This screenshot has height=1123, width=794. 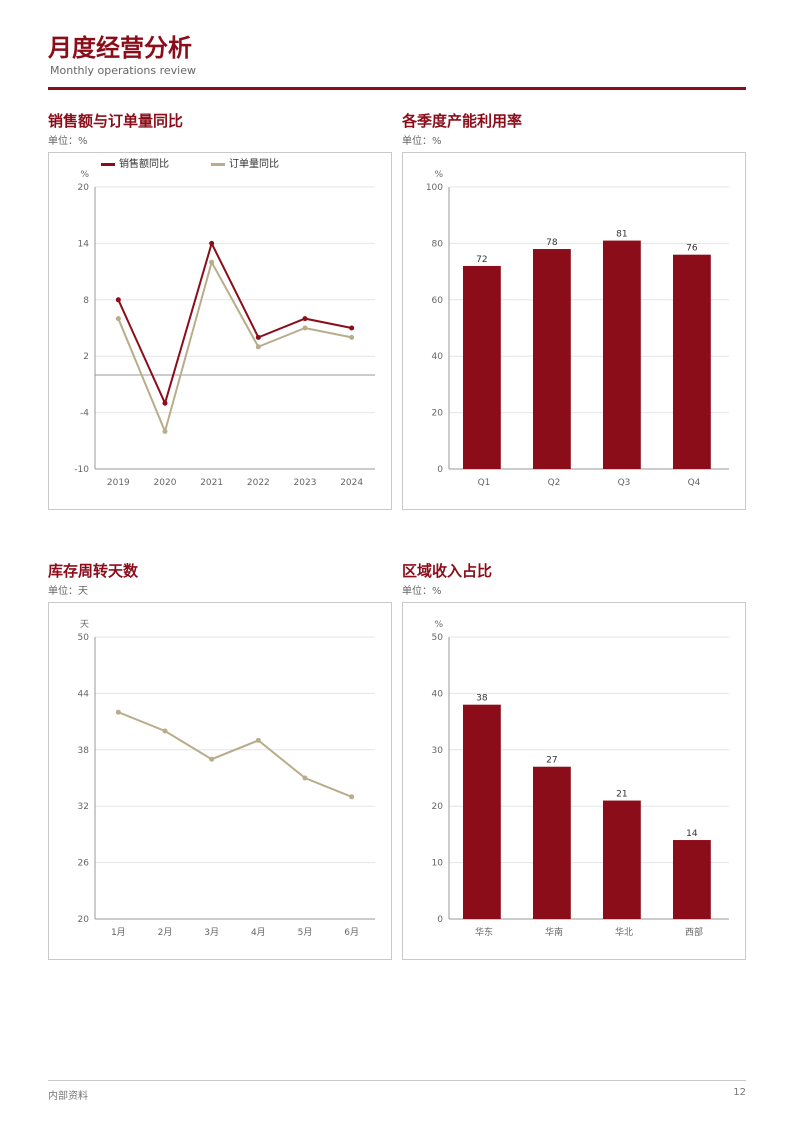 What do you see at coordinates (118, 483) in the screenshot?
I see `x-tick-label: 2019` at bounding box center [118, 483].